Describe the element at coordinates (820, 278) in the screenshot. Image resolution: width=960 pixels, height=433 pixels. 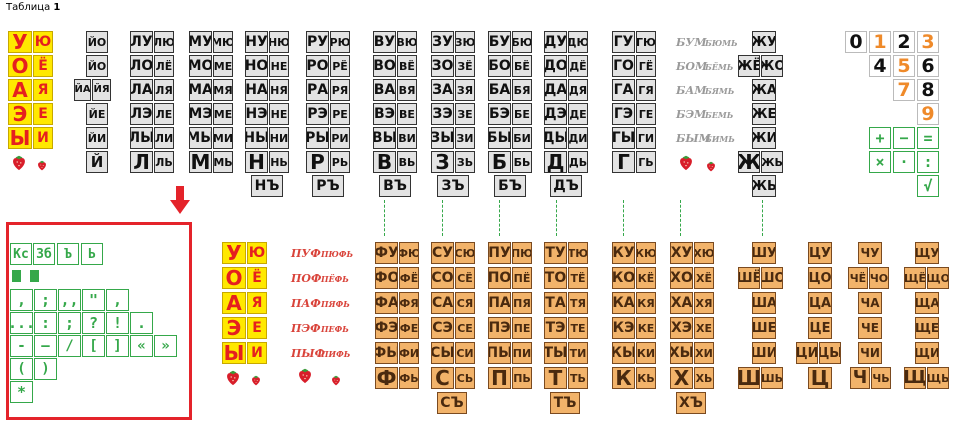
I see `syllable-tile: ЦО` at that location.